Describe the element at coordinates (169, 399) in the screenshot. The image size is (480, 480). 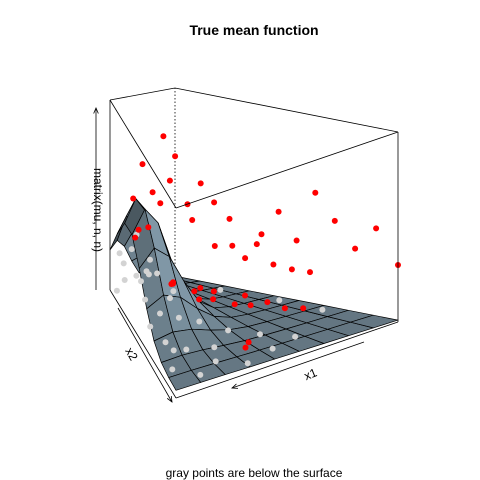
I see `x2-axis-arrow-head` at that location.